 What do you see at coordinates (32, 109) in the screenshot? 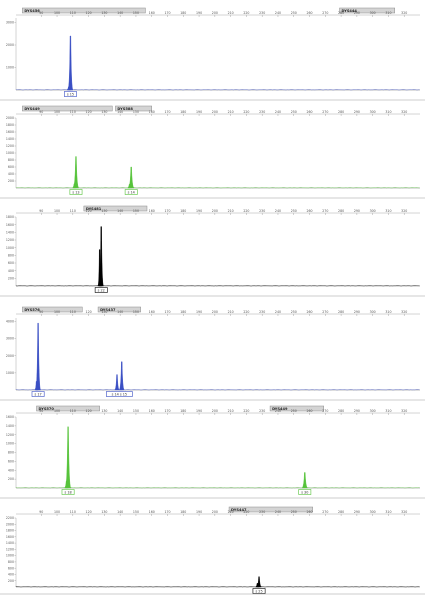
I see `marker-label-1: DYS449` at bounding box center [32, 109].